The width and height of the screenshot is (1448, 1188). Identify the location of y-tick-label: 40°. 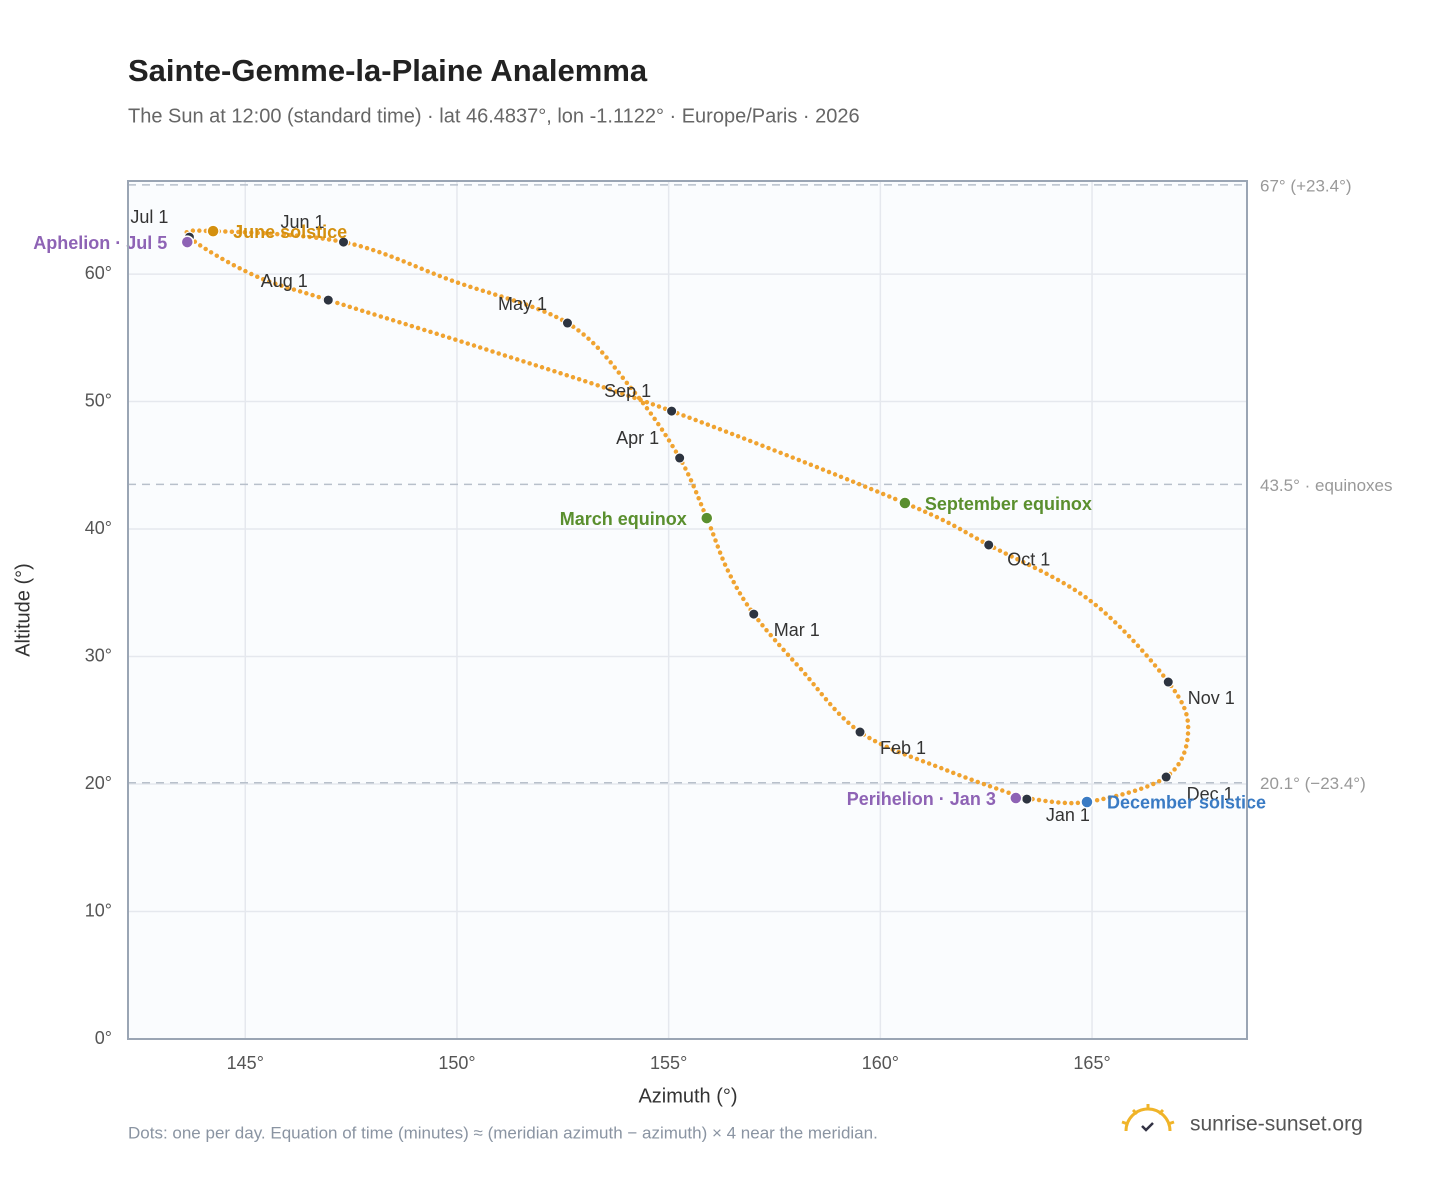
(98, 528).